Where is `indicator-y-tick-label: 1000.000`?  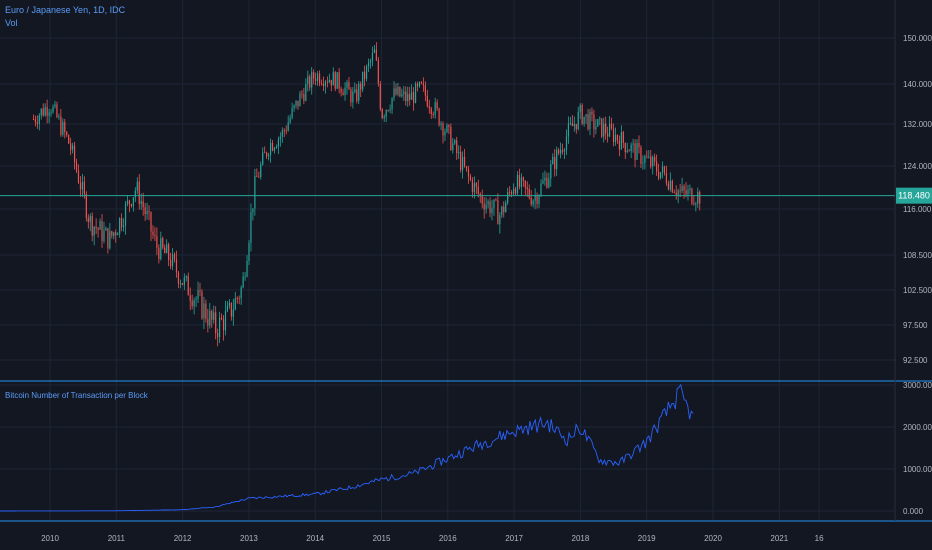
indicator-y-tick-label: 1000.000 is located at coordinates (917, 469).